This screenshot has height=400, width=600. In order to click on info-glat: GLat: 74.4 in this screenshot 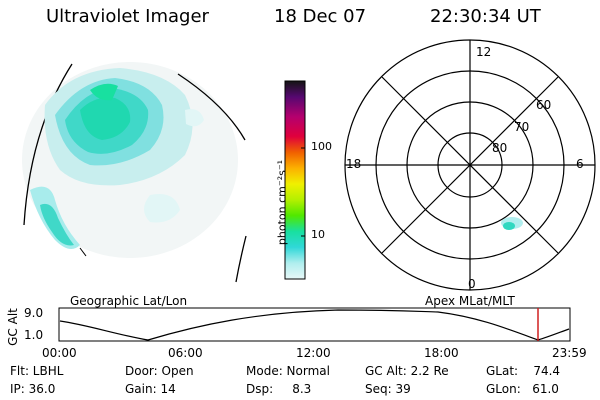, I will do `click(523, 371)`.